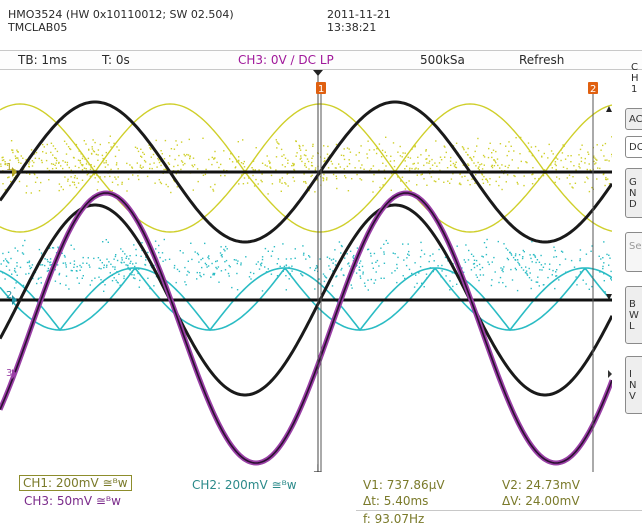 This screenshot has width=642, height=527. I want to click on refresh-label: Refresh, so click(542, 60).